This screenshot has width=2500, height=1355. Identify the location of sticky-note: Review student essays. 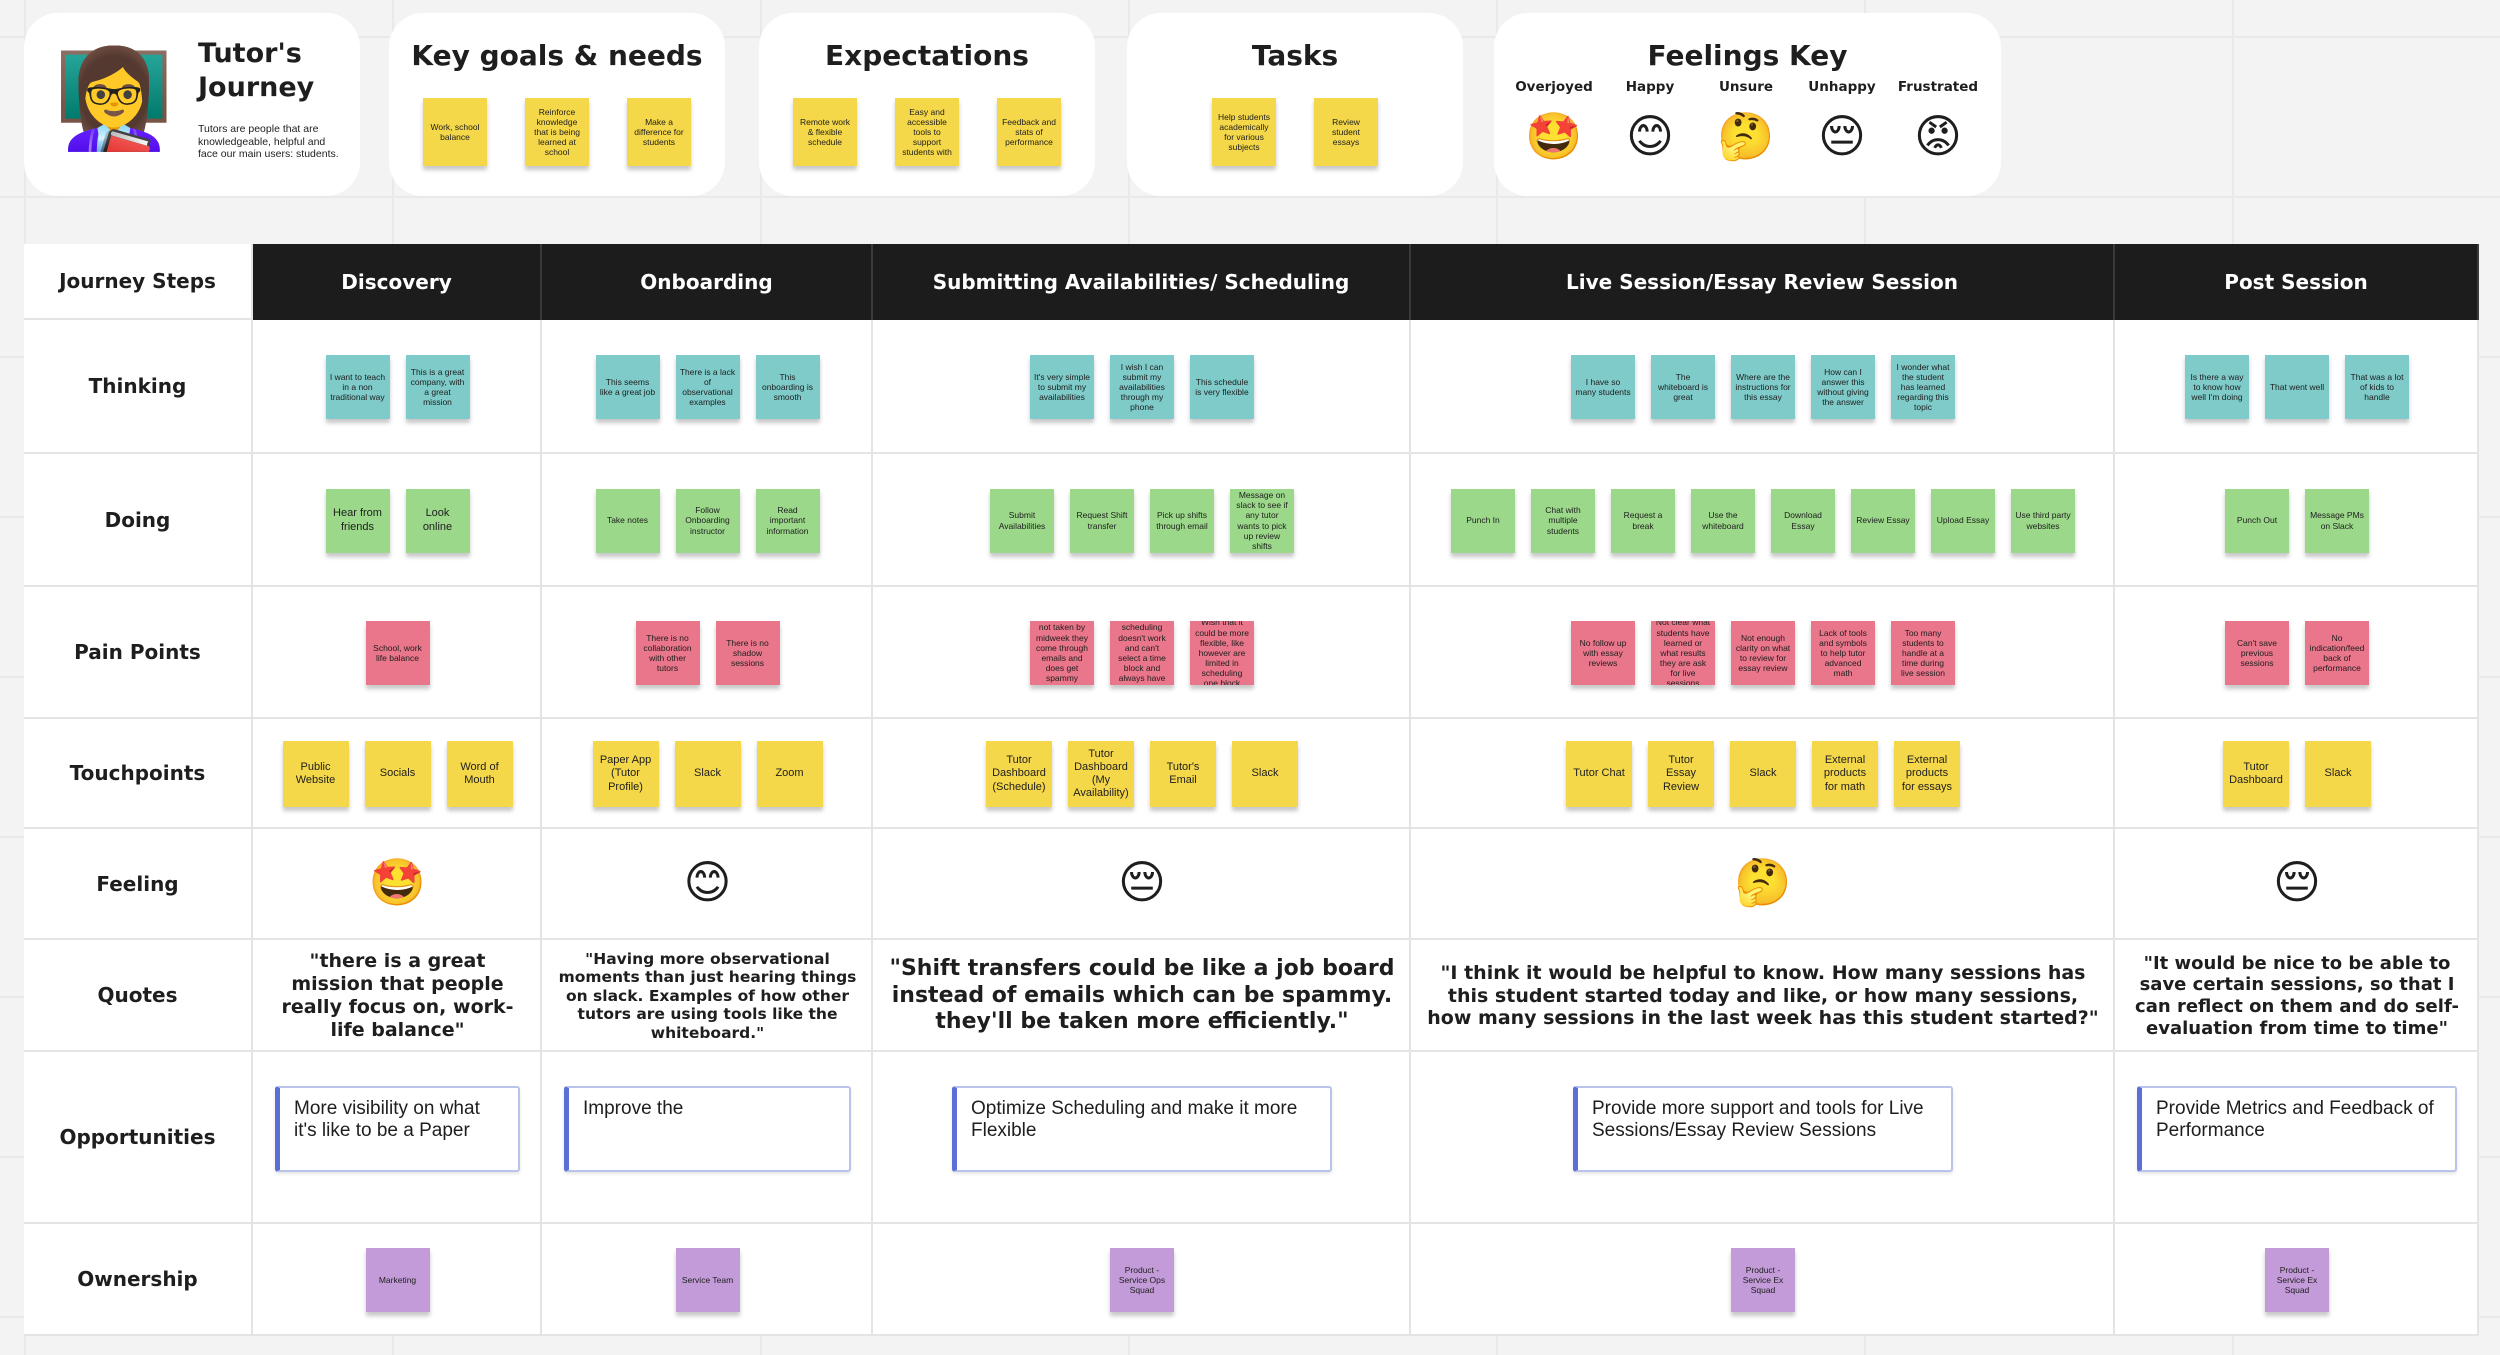
(1346, 132).